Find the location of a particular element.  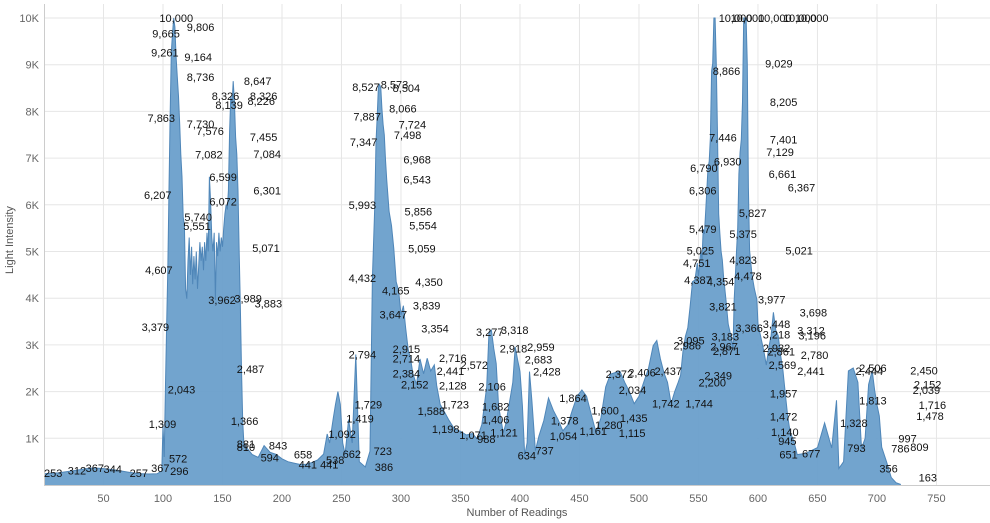

data-label: 3,366 is located at coordinates (749, 329).